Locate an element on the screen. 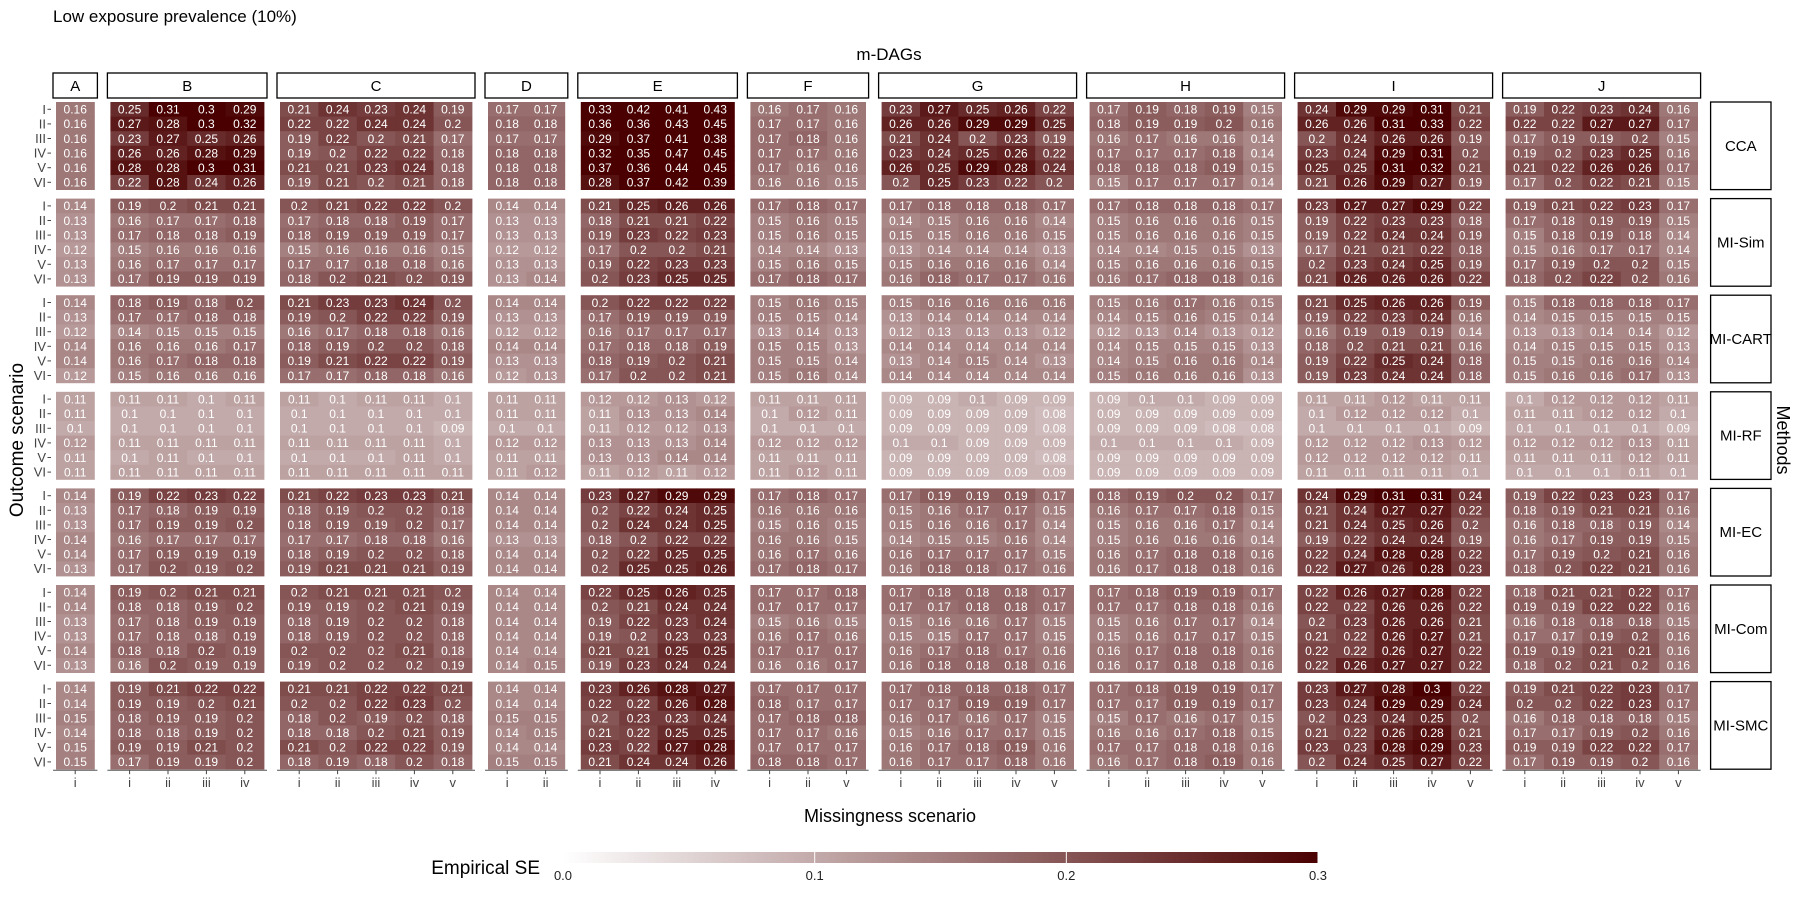 This screenshot has width=1800, height=905. cell-value-label: 0.09 is located at coordinates (1263, 458).